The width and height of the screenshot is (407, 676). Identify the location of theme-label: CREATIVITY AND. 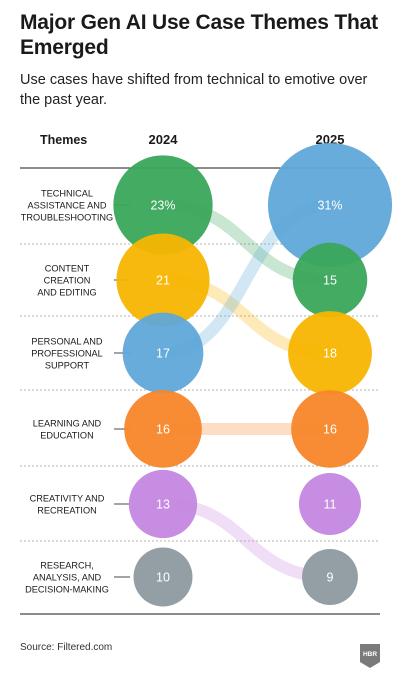
(67, 499).